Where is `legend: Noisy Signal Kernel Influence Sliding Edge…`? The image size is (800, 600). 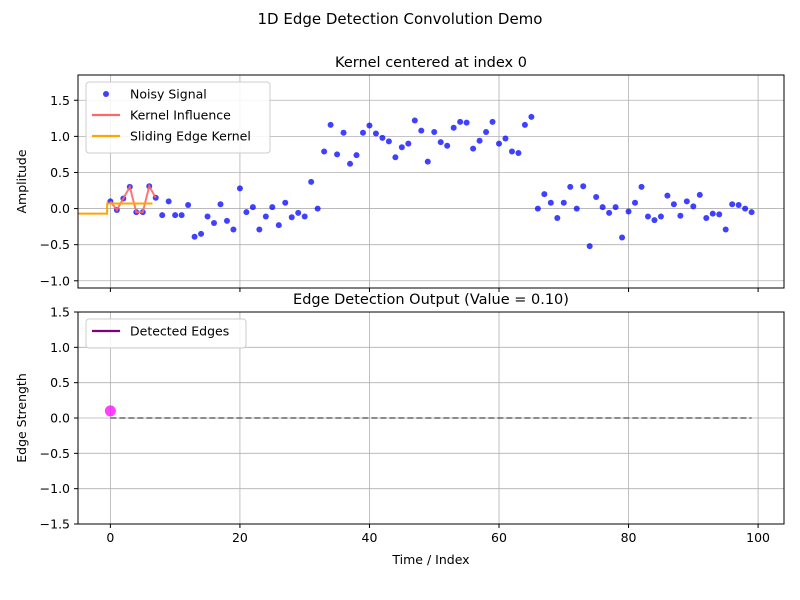
legend: Noisy Signal Kernel Influence Sliding Edge… is located at coordinates (178, 117).